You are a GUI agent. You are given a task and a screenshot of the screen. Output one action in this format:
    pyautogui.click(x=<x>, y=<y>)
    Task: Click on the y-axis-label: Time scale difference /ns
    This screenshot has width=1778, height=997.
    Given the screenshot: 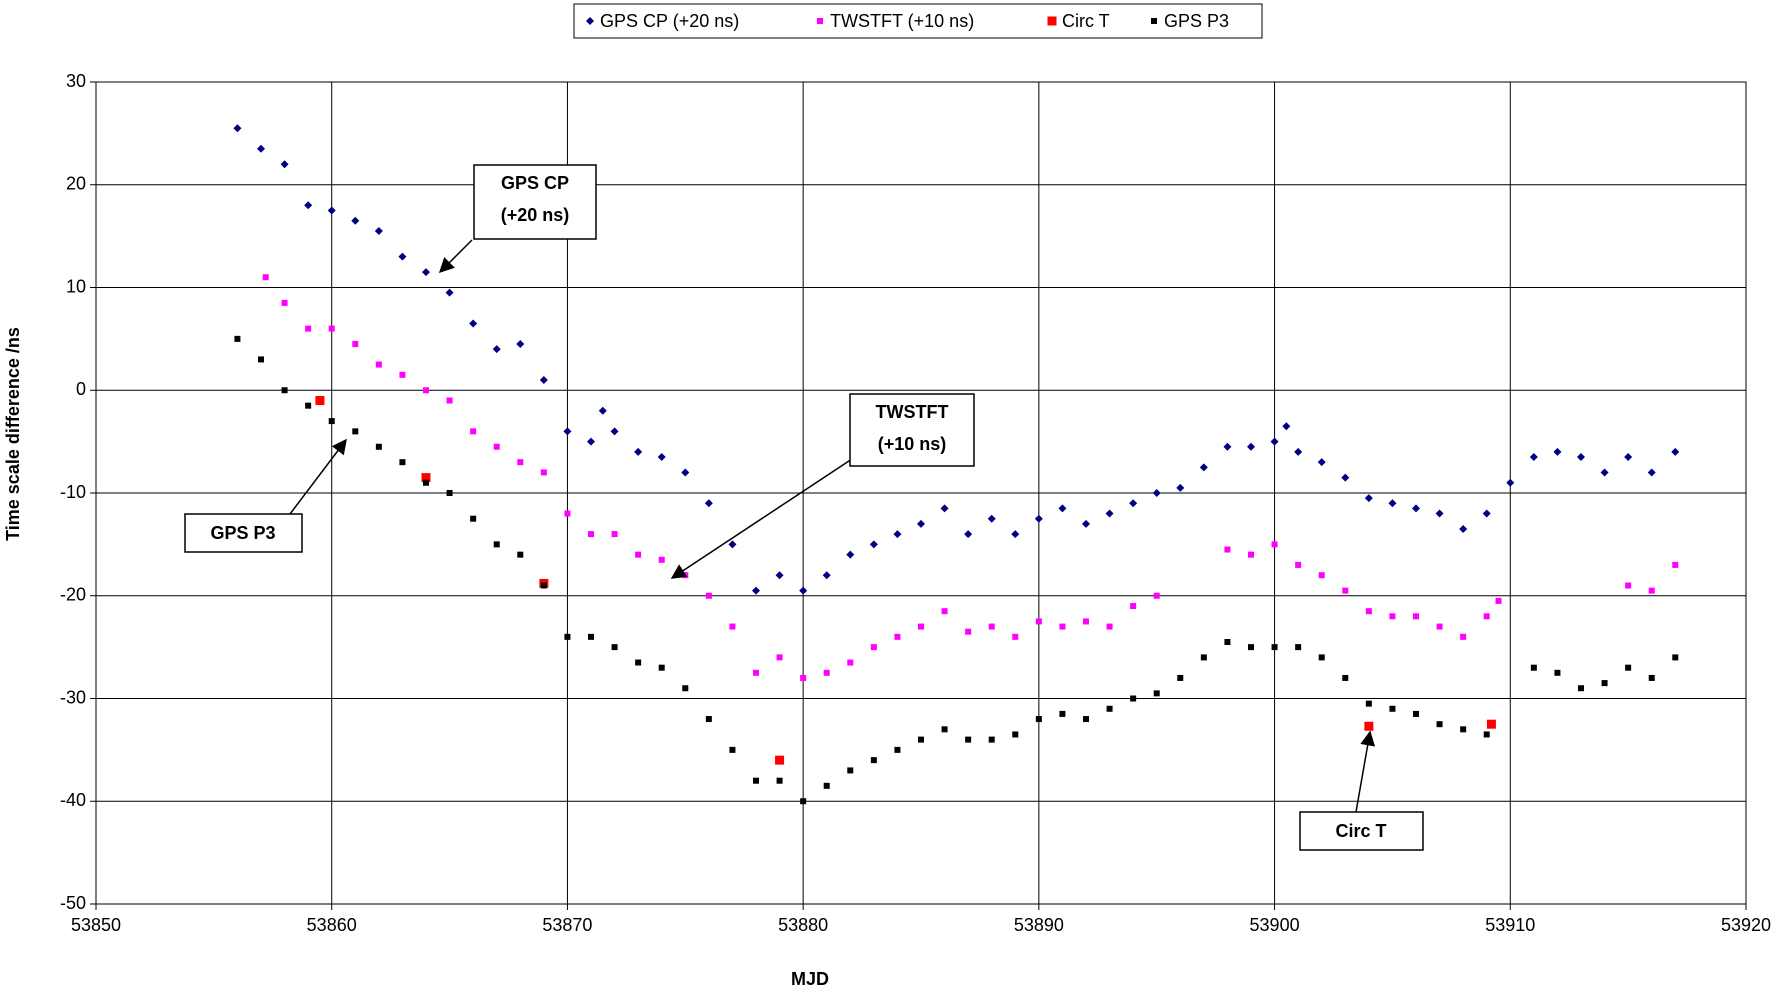 What is the action you would take?
    pyautogui.click(x=13, y=434)
    